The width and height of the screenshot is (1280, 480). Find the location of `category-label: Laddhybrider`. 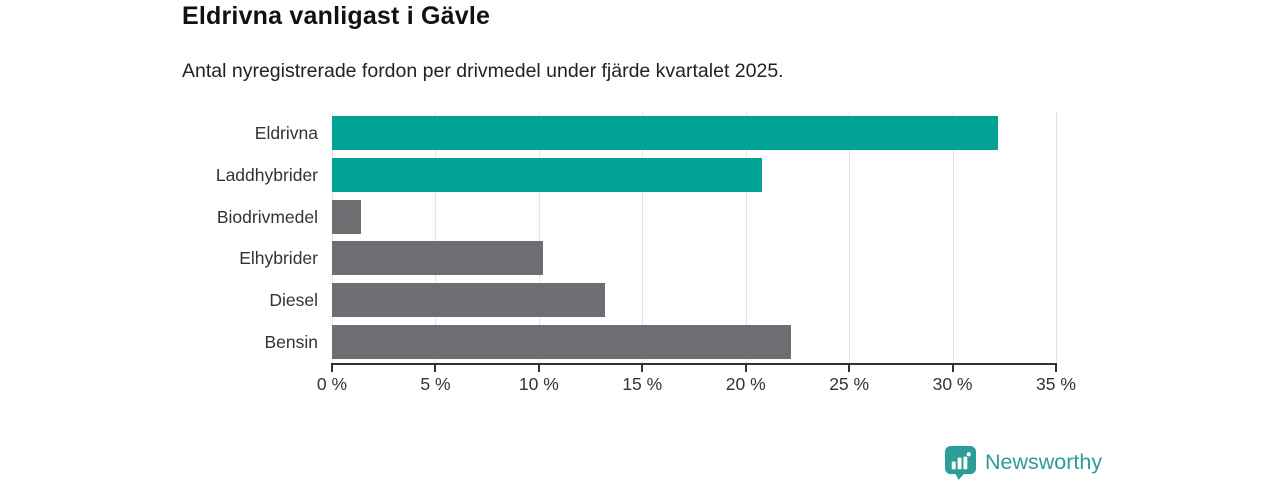

category-label: Laddhybrider is located at coordinates (266, 175).